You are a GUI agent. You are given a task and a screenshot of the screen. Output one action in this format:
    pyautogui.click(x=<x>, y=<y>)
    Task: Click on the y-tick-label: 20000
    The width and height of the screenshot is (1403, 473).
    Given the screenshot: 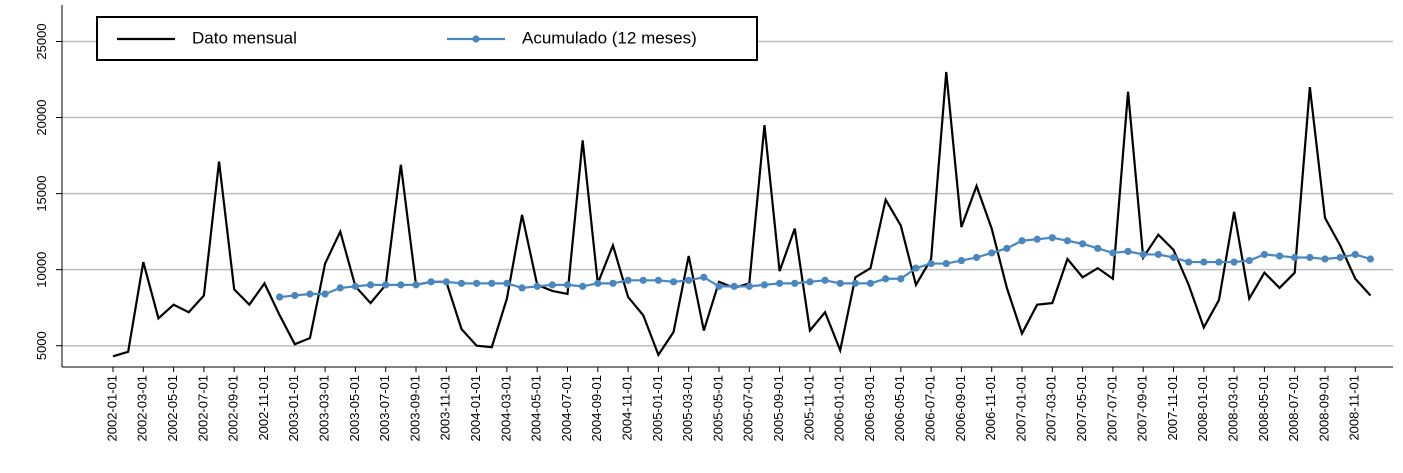 What is the action you would take?
    pyautogui.click(x=41, y=117)
    